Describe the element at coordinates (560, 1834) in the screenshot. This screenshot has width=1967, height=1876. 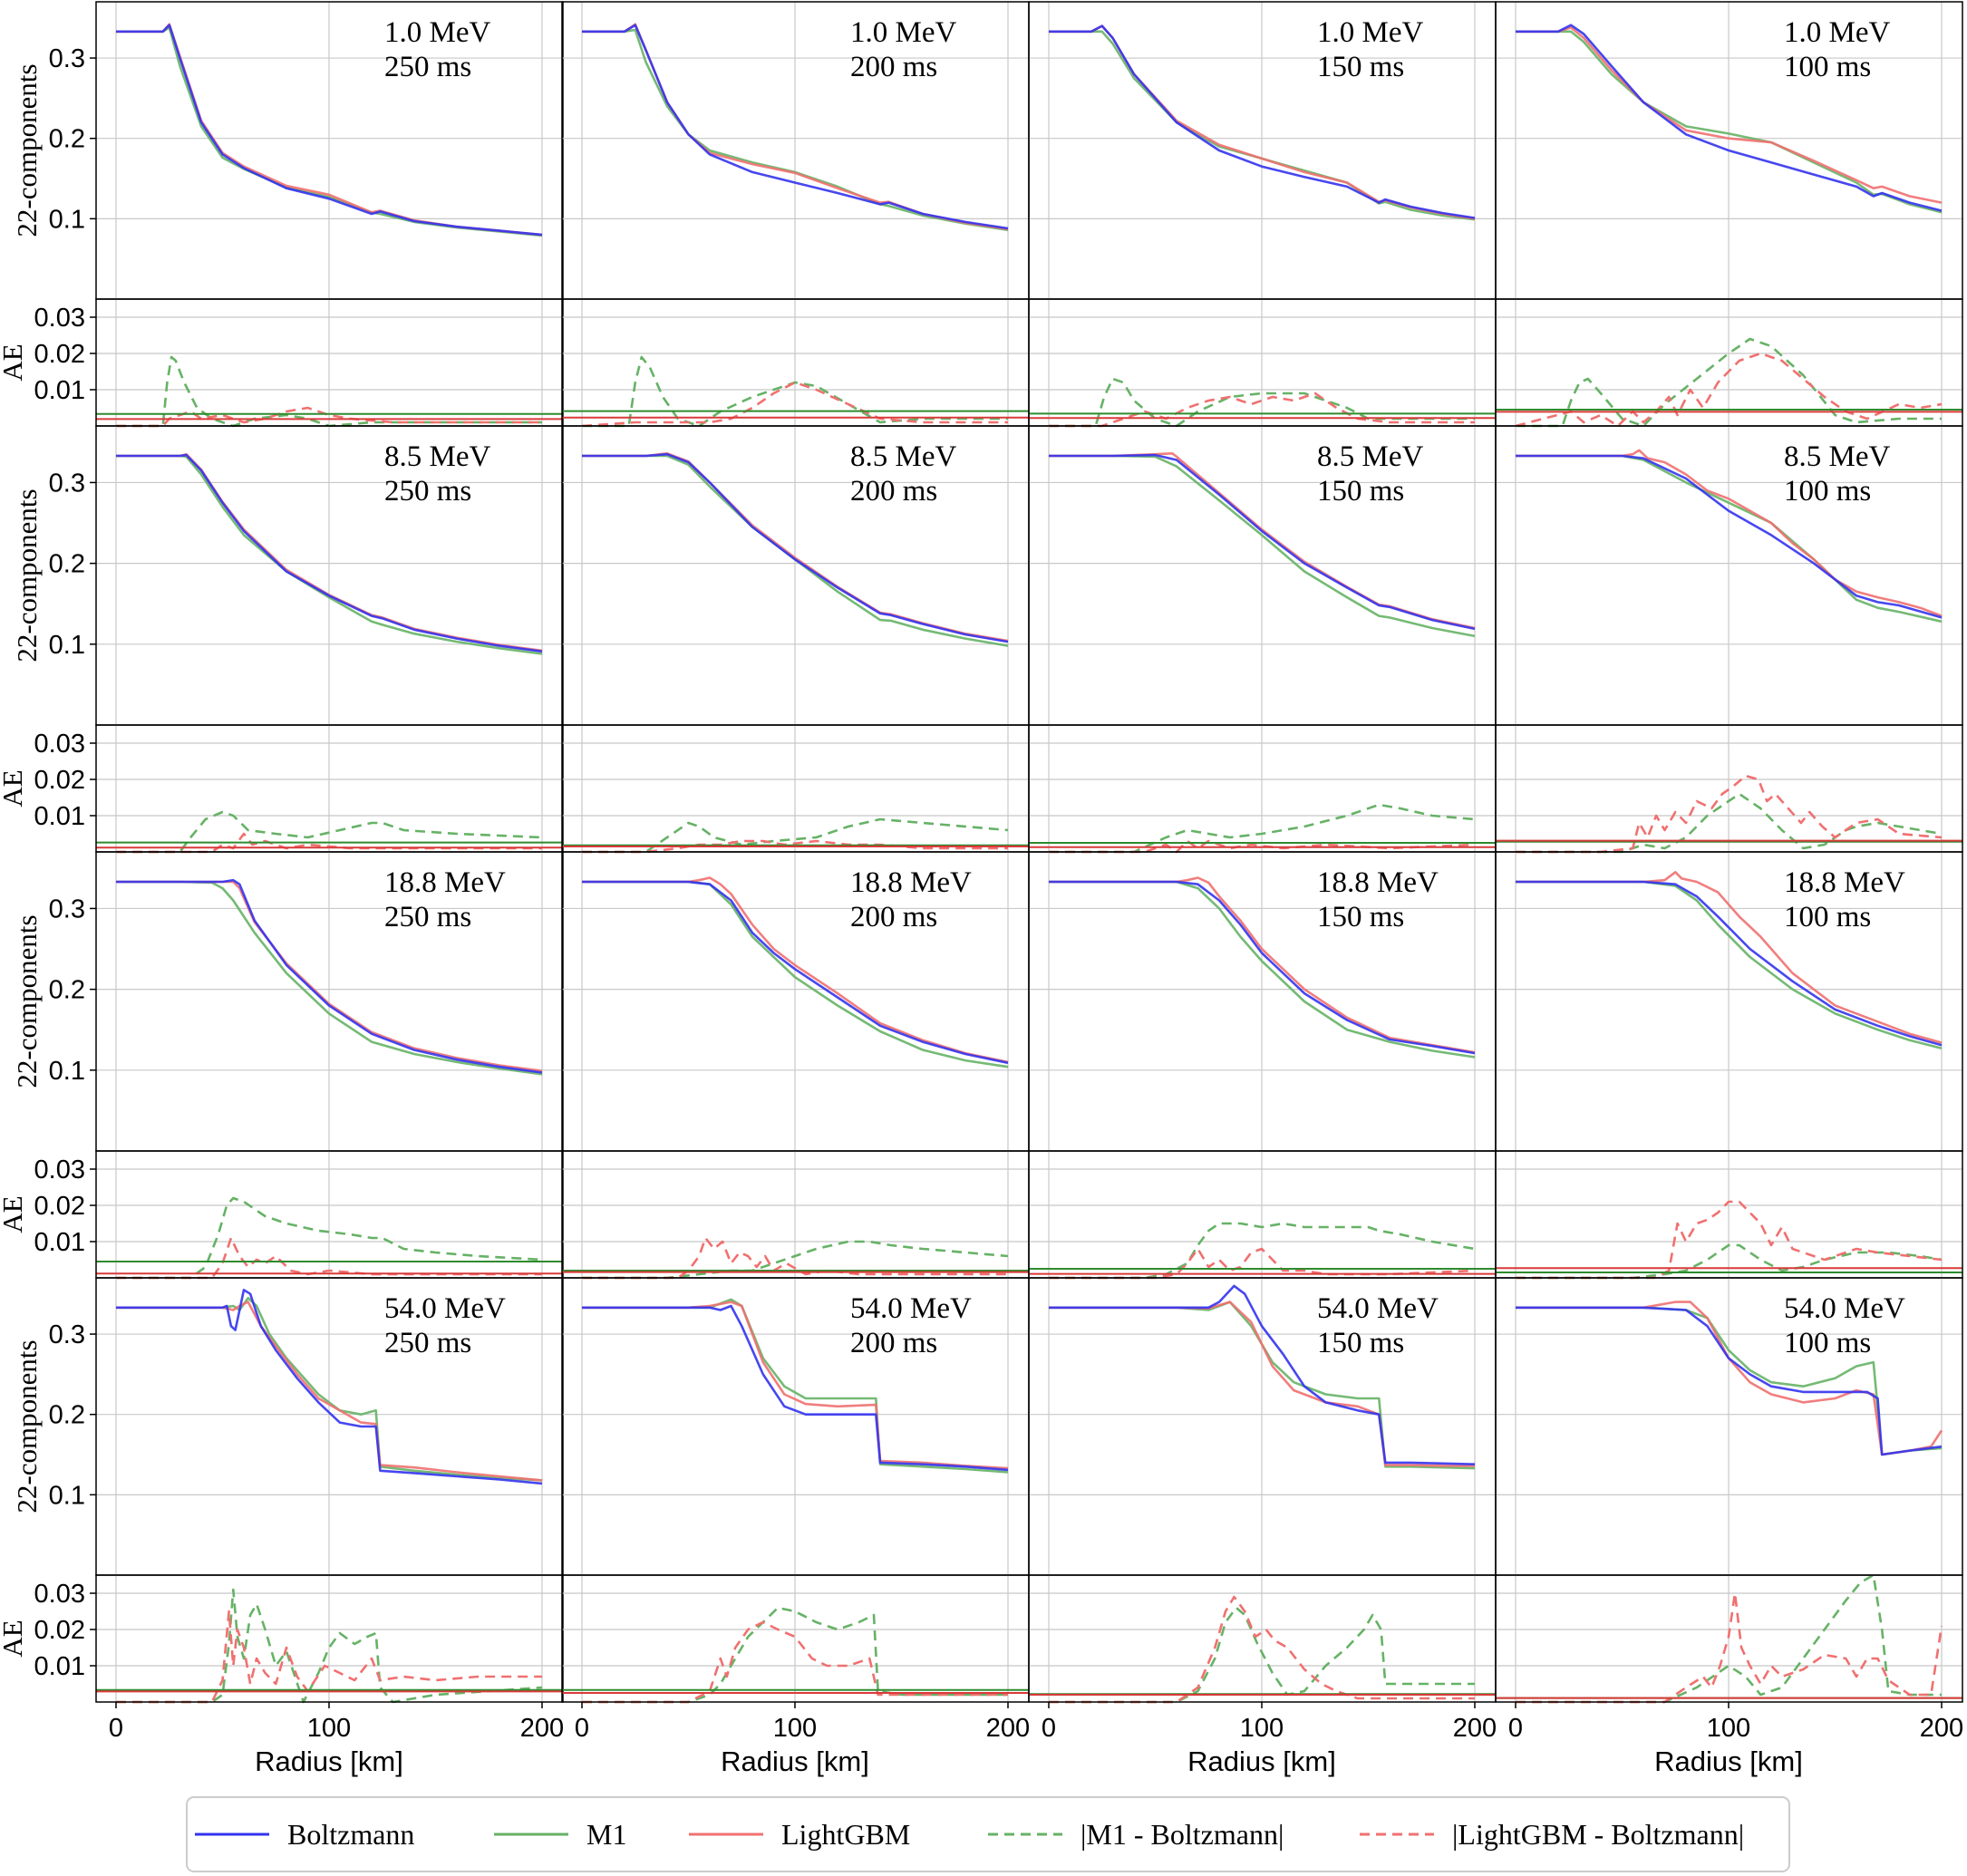
I see `legend-item: M1` at that location.